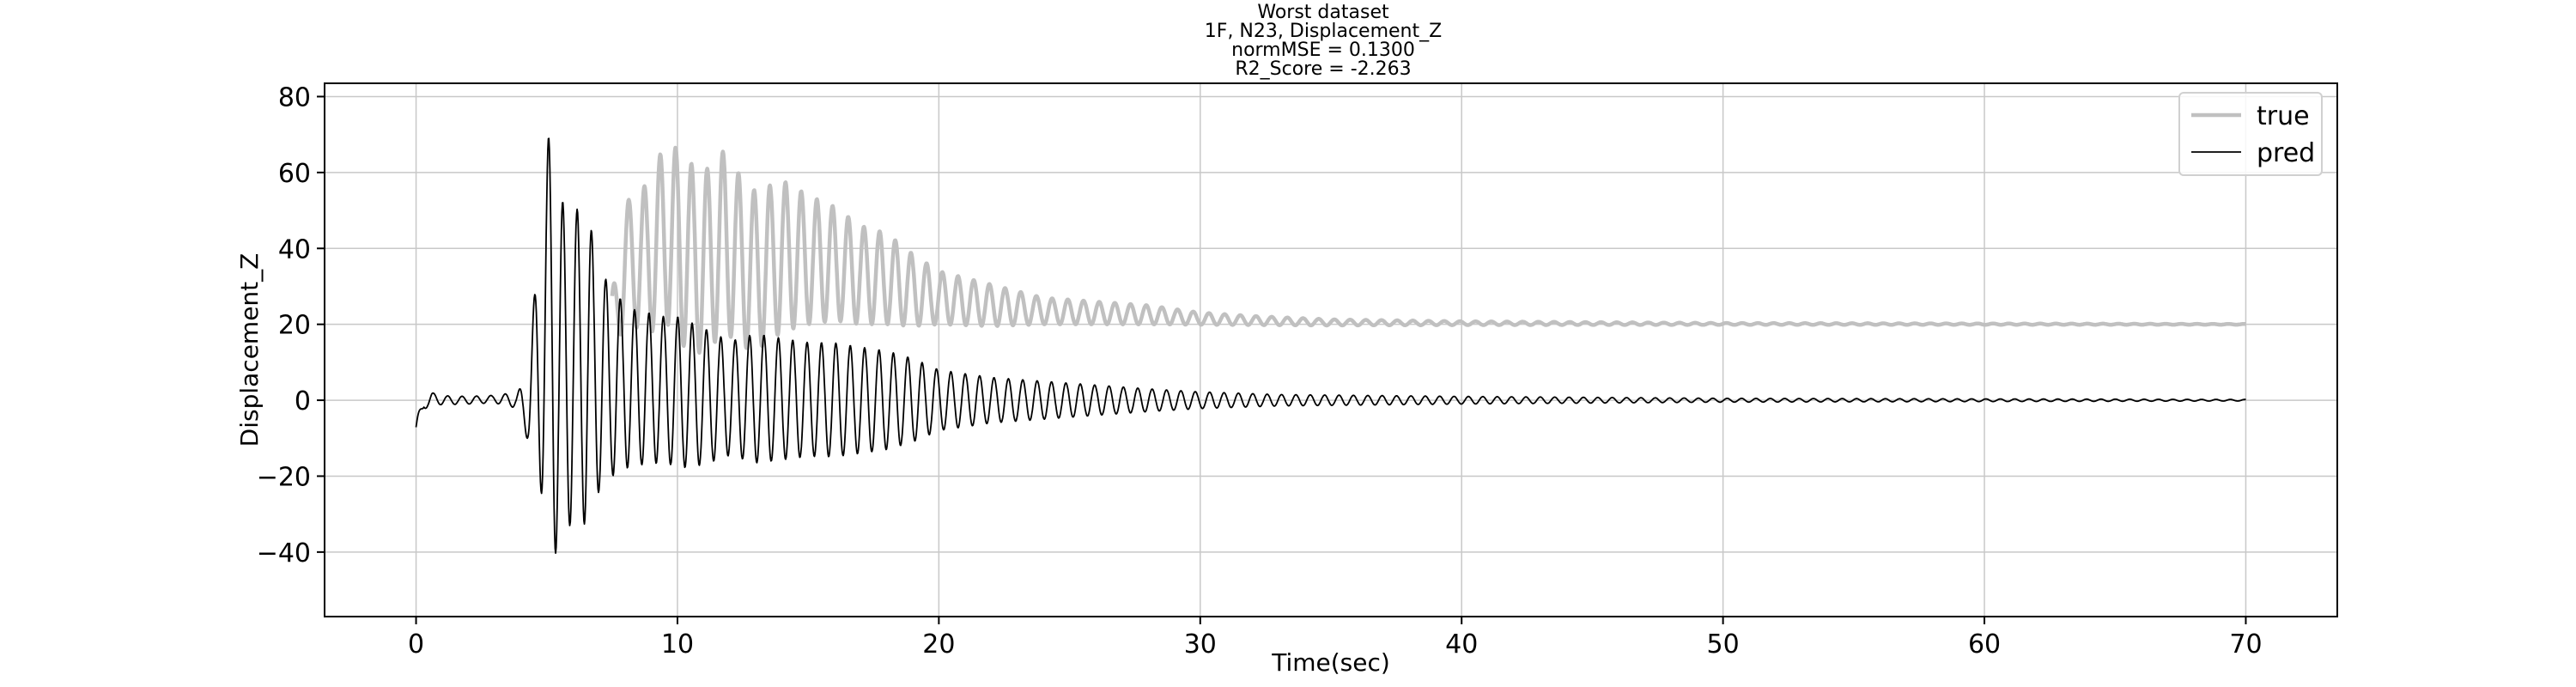 The width and height of the screenshot is (2576, 687). Describe the element at coordinates (303, 401) in the screenshot. I see `y-tick-label: 0` at that location.